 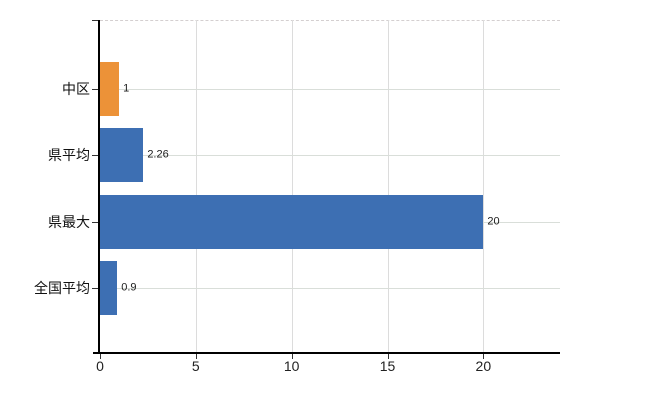 What do you see at coordinates (69, 155) in the screenshot?
I see `category-label: 県平均` at bounding box center [69, 155].